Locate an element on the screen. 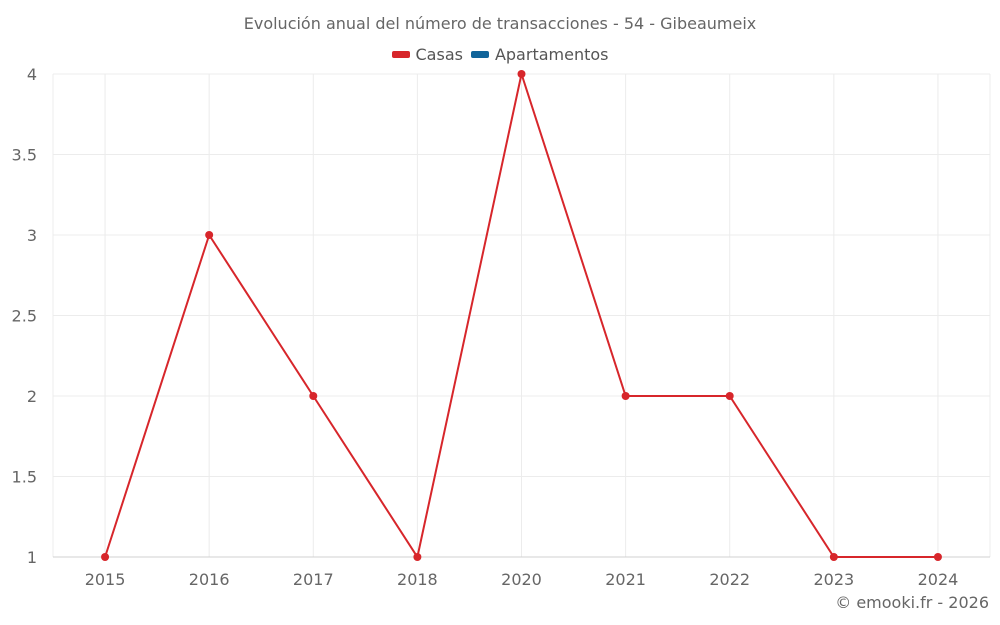 Image resolution: width=1000 pixels, height=625 pixels. x-tick-label: 2016 is located at coordinates (209, 579).